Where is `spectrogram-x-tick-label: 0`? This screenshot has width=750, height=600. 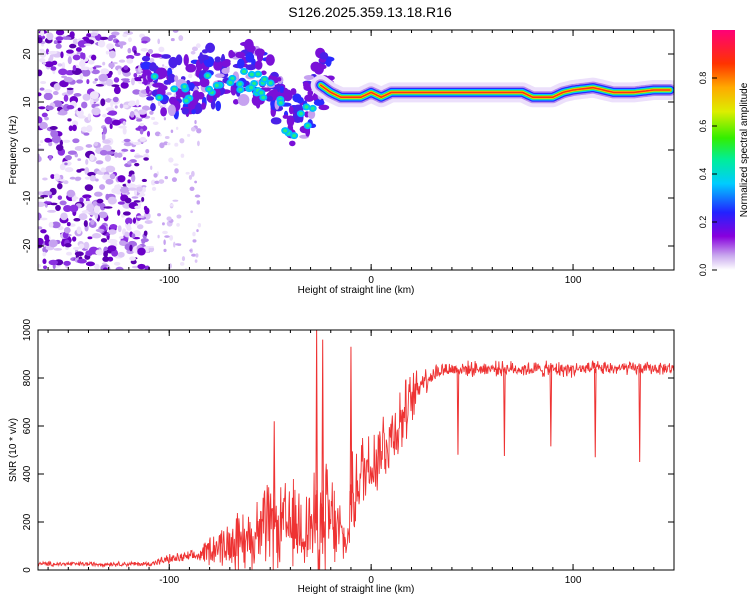
spectrogram-x-tick-label: 0 is located at coordinates (371, 280).